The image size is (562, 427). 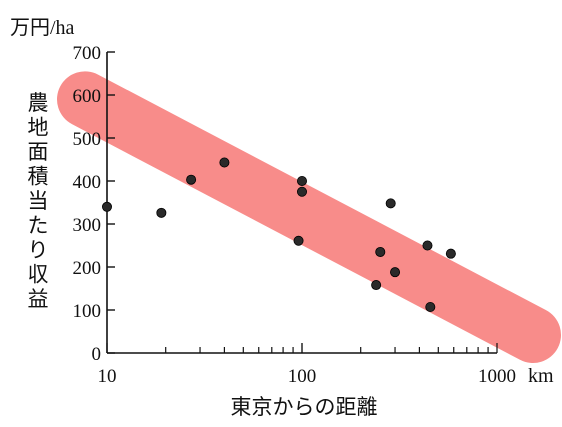 I want to click on y-tick-label: 500, so click(x=87, y=139).